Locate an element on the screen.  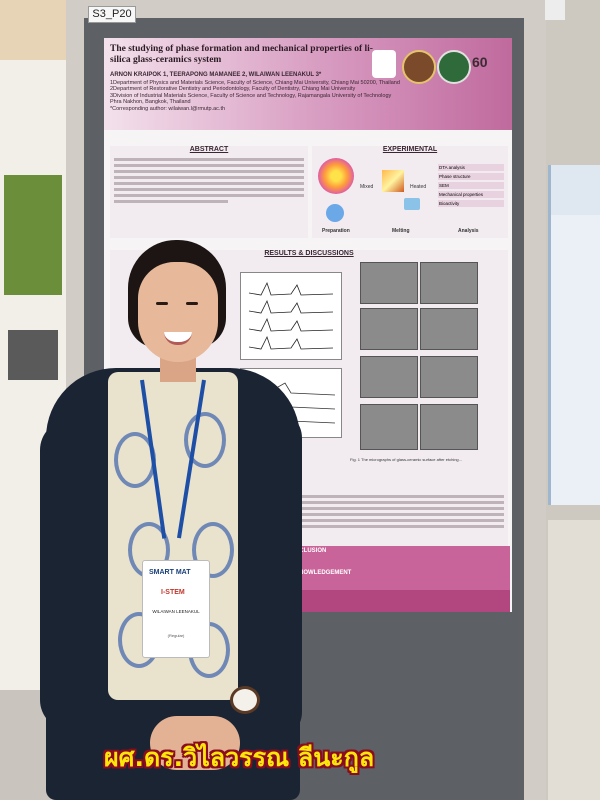
right-poster-header is located at coordinates (575, 190).